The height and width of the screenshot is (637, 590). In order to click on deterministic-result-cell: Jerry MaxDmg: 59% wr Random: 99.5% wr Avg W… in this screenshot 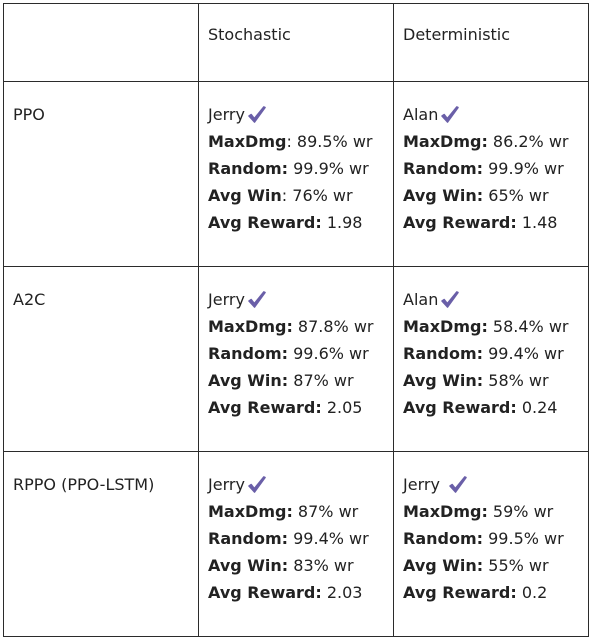, I will do `click(491, 544)`.